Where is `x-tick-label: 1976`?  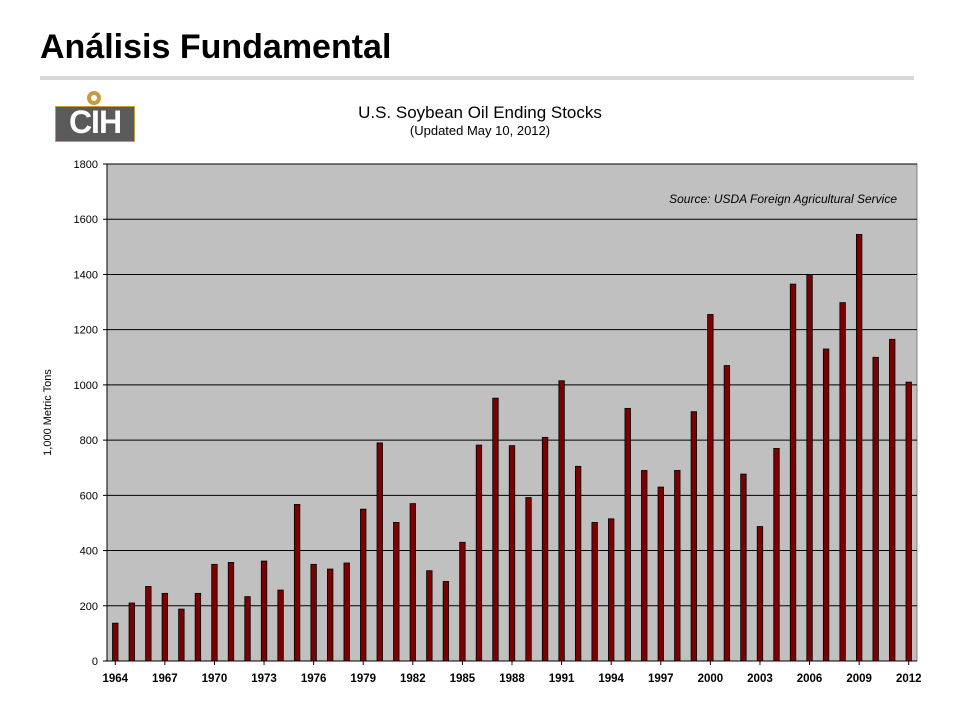
x-tick-label: 1976 is located at coordinates (314, 679).